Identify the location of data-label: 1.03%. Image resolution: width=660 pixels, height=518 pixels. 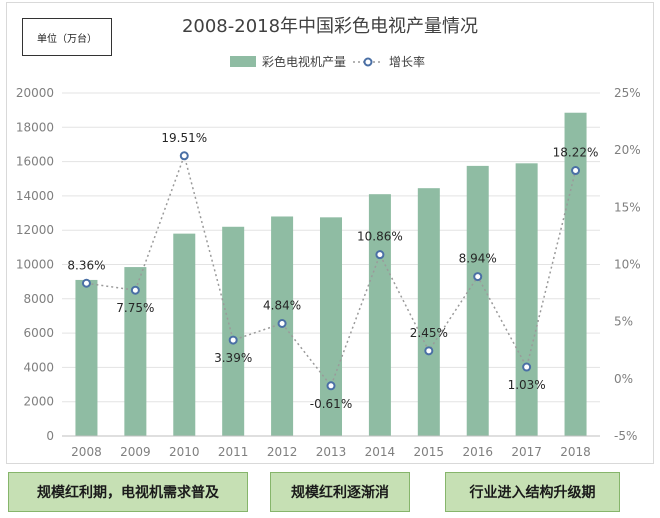
(527, 385).